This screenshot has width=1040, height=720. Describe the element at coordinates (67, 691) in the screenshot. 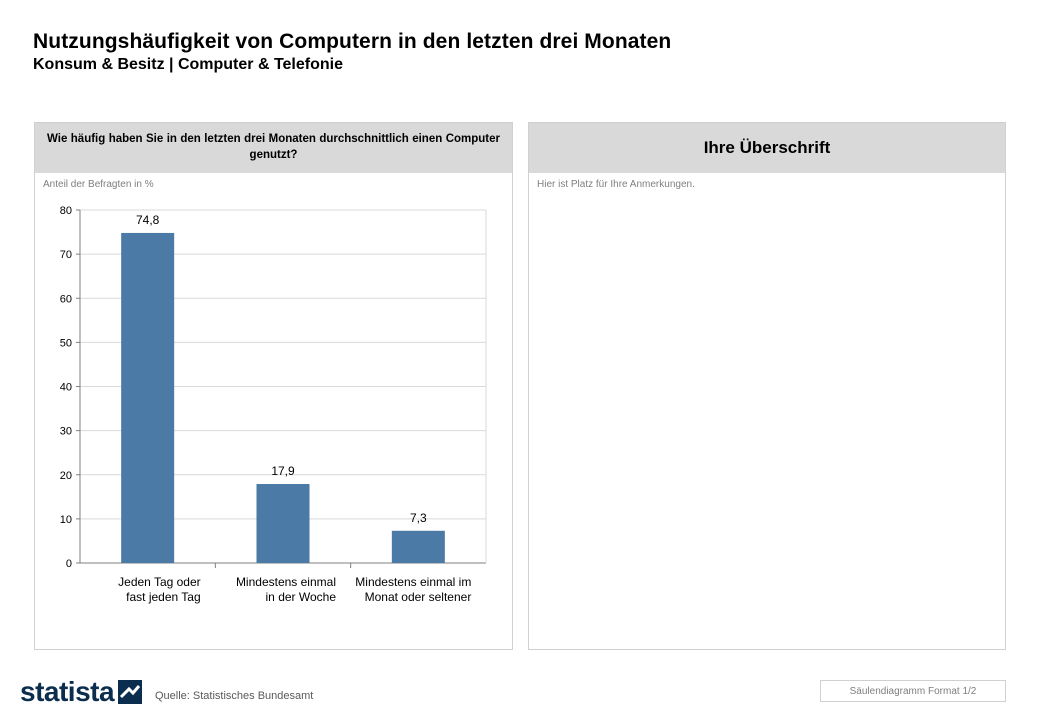

I see `logo-wordmark: statista` at that location.